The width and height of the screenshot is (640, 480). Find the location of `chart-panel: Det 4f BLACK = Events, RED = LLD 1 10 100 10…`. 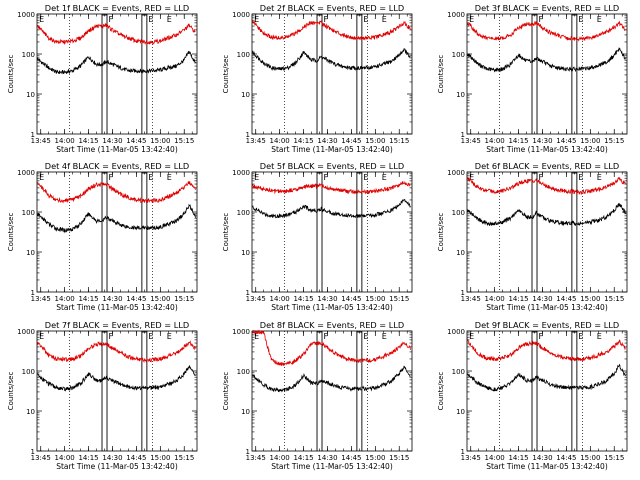

chart-panel: Det 4f BLACK = Events, RED = LLD 1 10 100 10… is located at coordinates (102, 236).